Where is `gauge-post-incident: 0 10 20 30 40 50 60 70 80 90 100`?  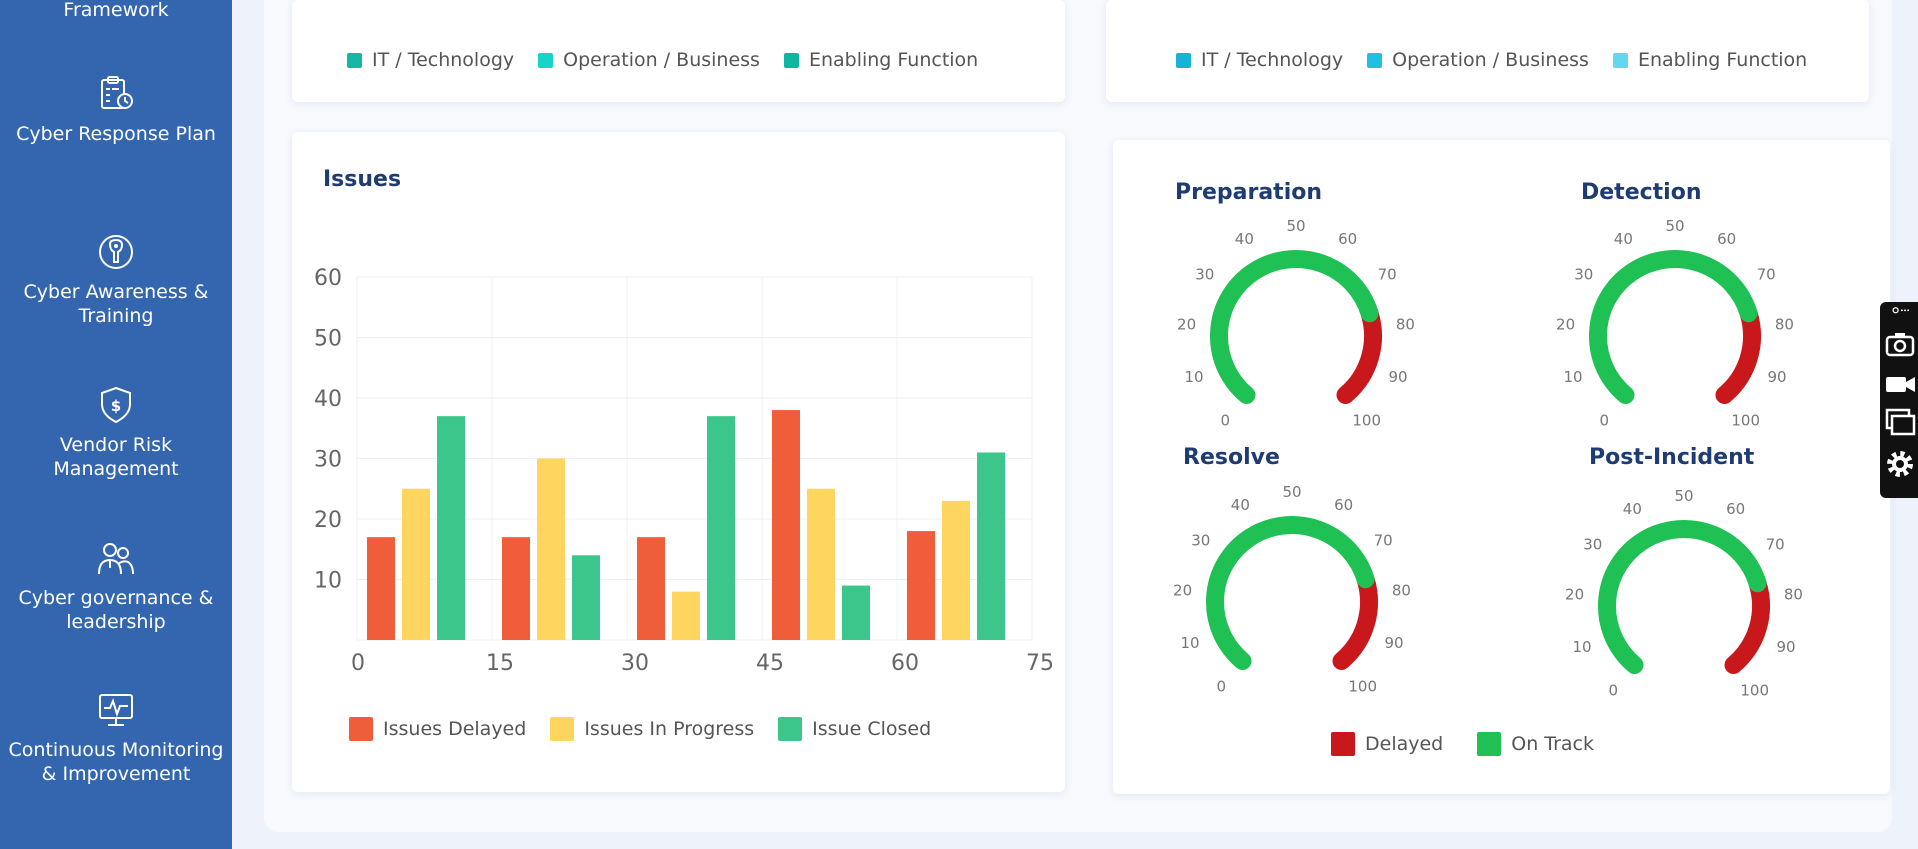
gauge-post-incident: 0 10 20 30 40 50 60 70 80 90 100 is located at coordinates (1684, 593).